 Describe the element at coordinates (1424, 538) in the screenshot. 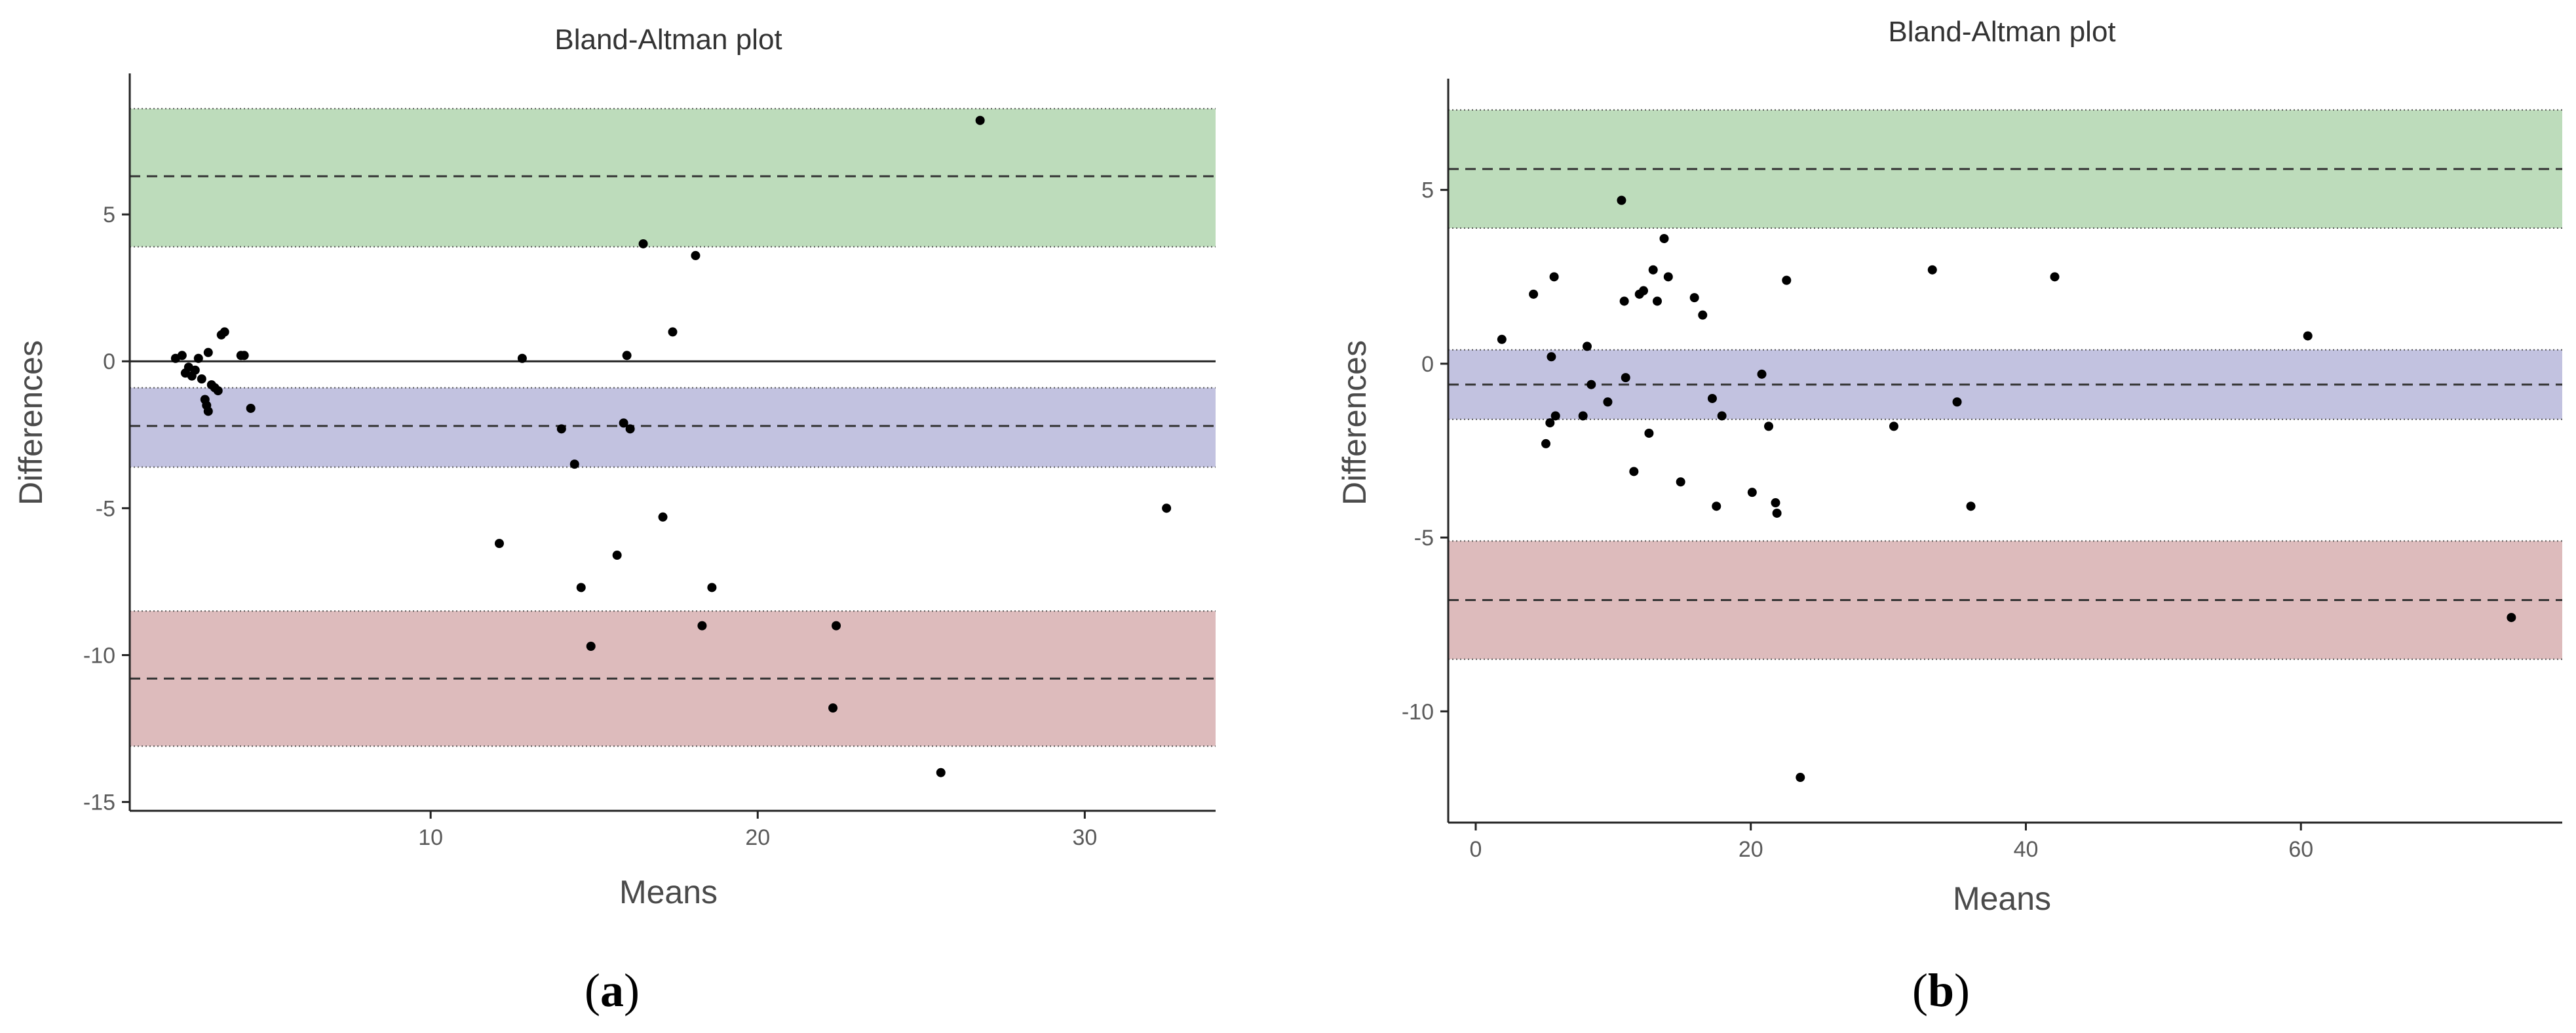

I see `chart-b-y-tick-label: -5` at that location.